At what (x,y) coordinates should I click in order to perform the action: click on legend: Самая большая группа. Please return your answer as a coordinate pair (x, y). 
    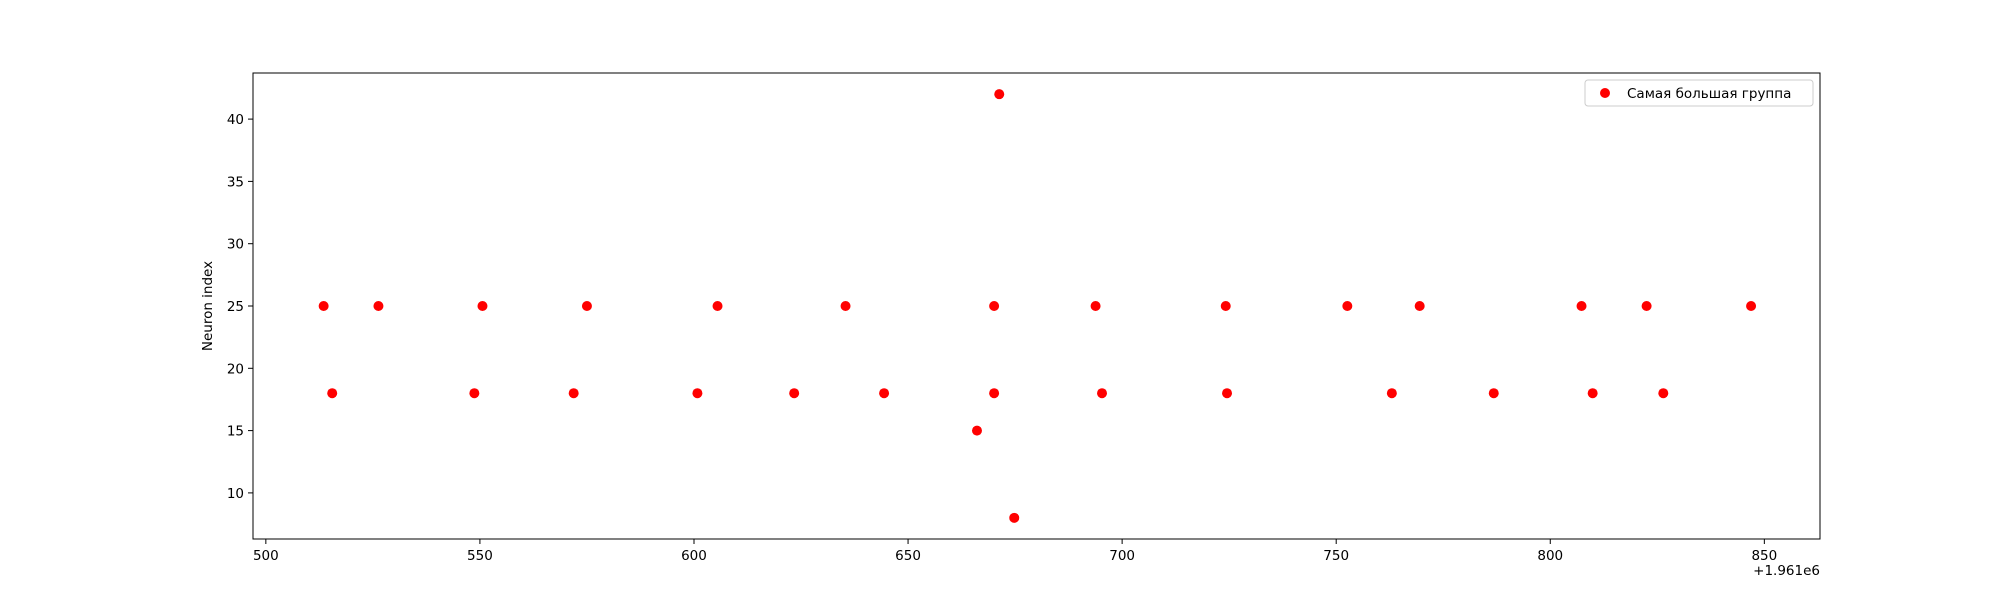
    Looking at the image, I should click on (1699, 93).